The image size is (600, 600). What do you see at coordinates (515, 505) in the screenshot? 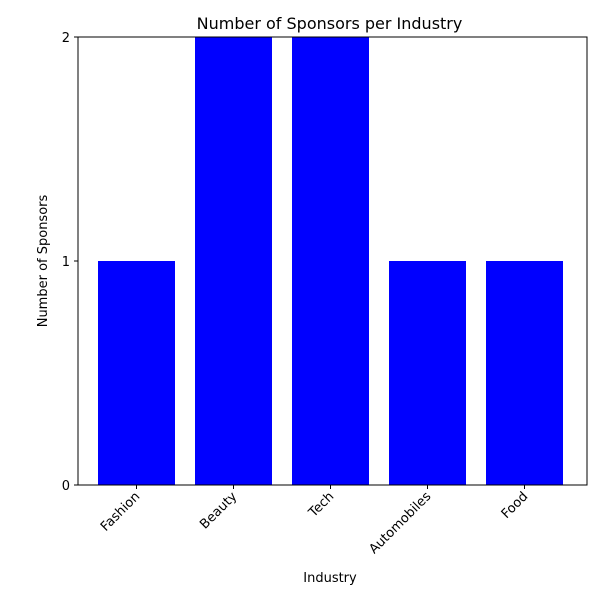
I see `x-tick-label-food: Food` at bounding box center [515, 505].